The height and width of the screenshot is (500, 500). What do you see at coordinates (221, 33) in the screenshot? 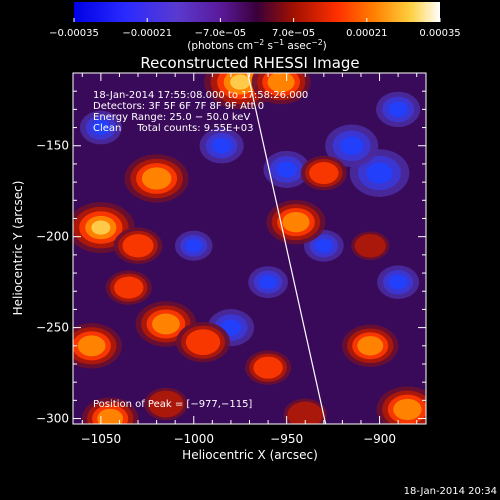
I see `colorbar-tick-label: −7.0e−05` at bounding box center [221, 33].